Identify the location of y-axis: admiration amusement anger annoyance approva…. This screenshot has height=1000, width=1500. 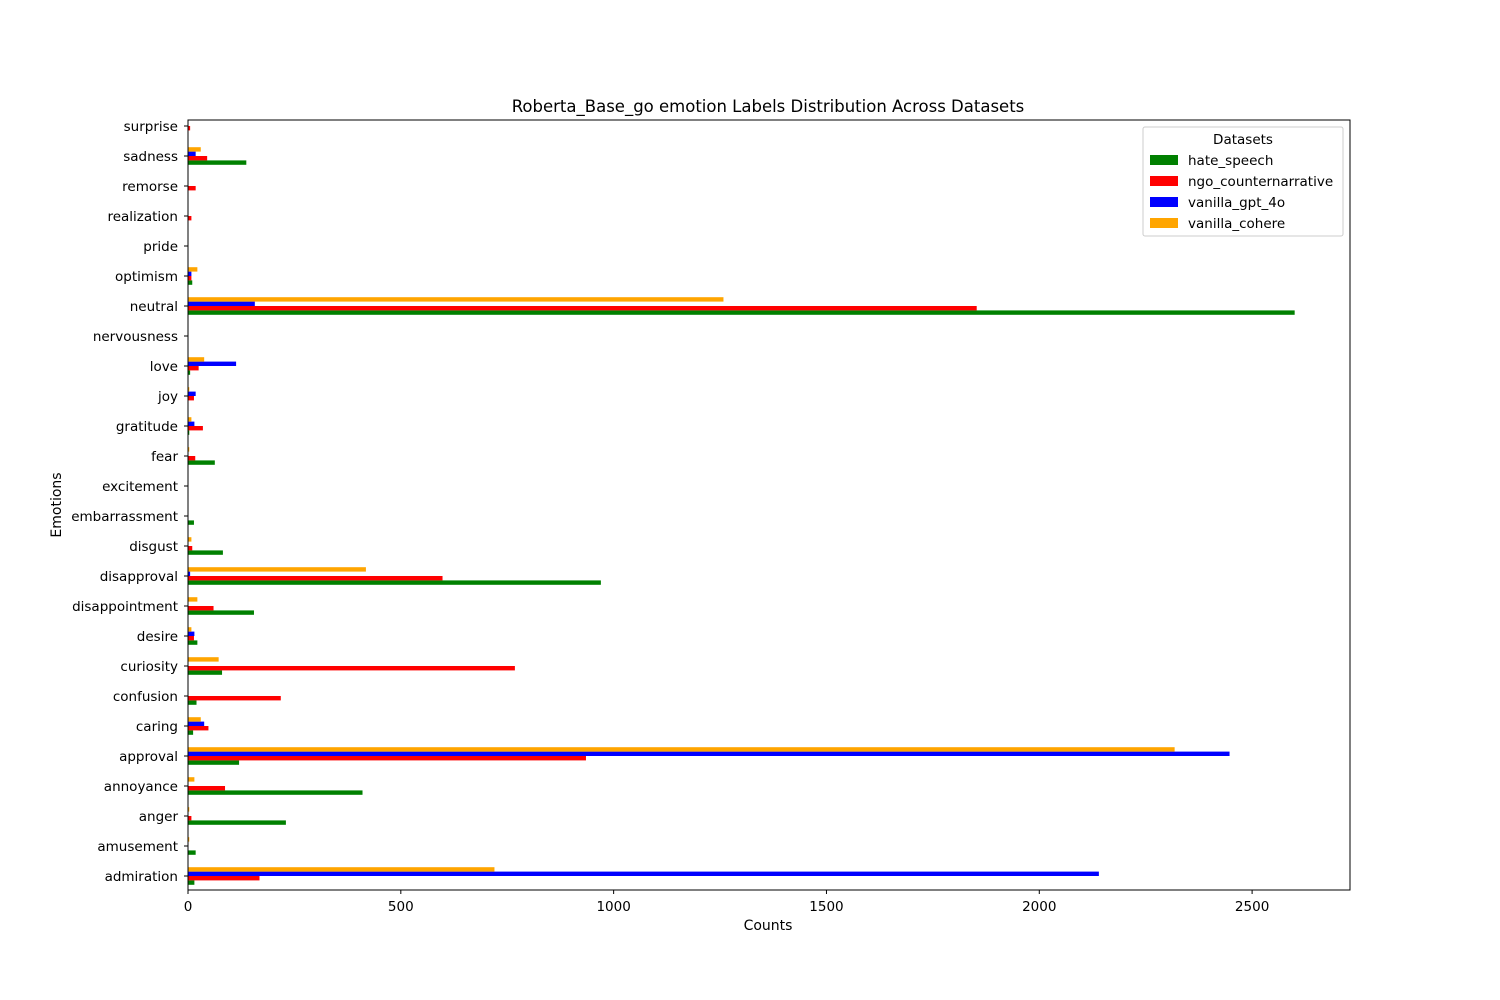
(129, 502).